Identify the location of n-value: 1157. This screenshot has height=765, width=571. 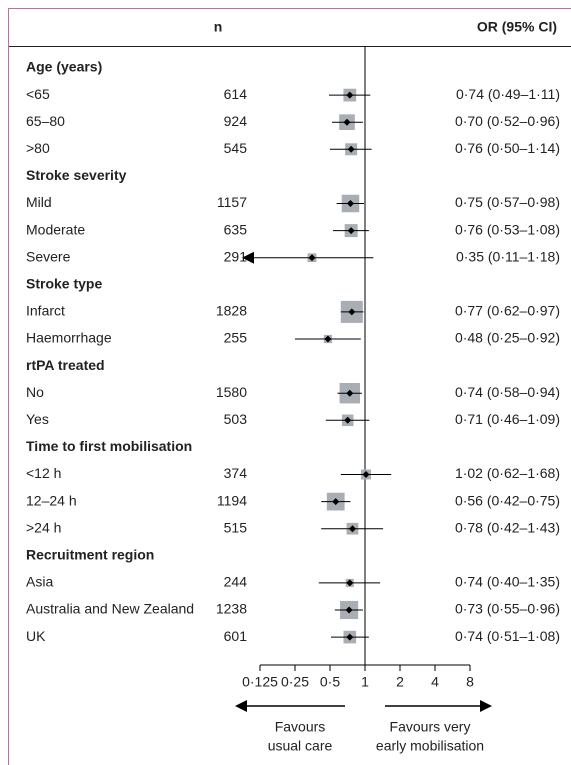
(232, 202).